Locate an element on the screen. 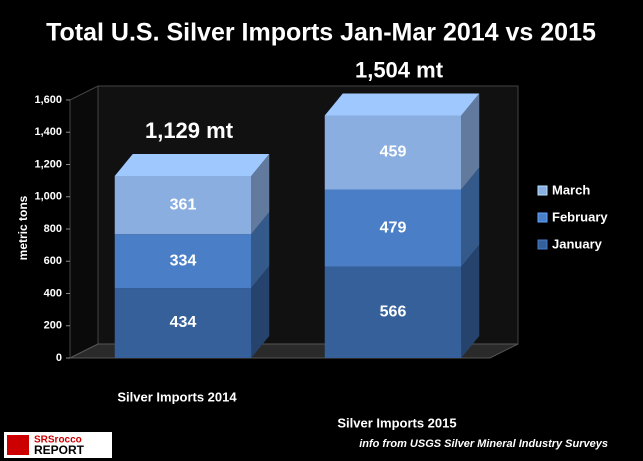 Image resolution: width=643 pixels, height=461 pixels. total-label: 1,504 mt is located at coordinates (399, 69).